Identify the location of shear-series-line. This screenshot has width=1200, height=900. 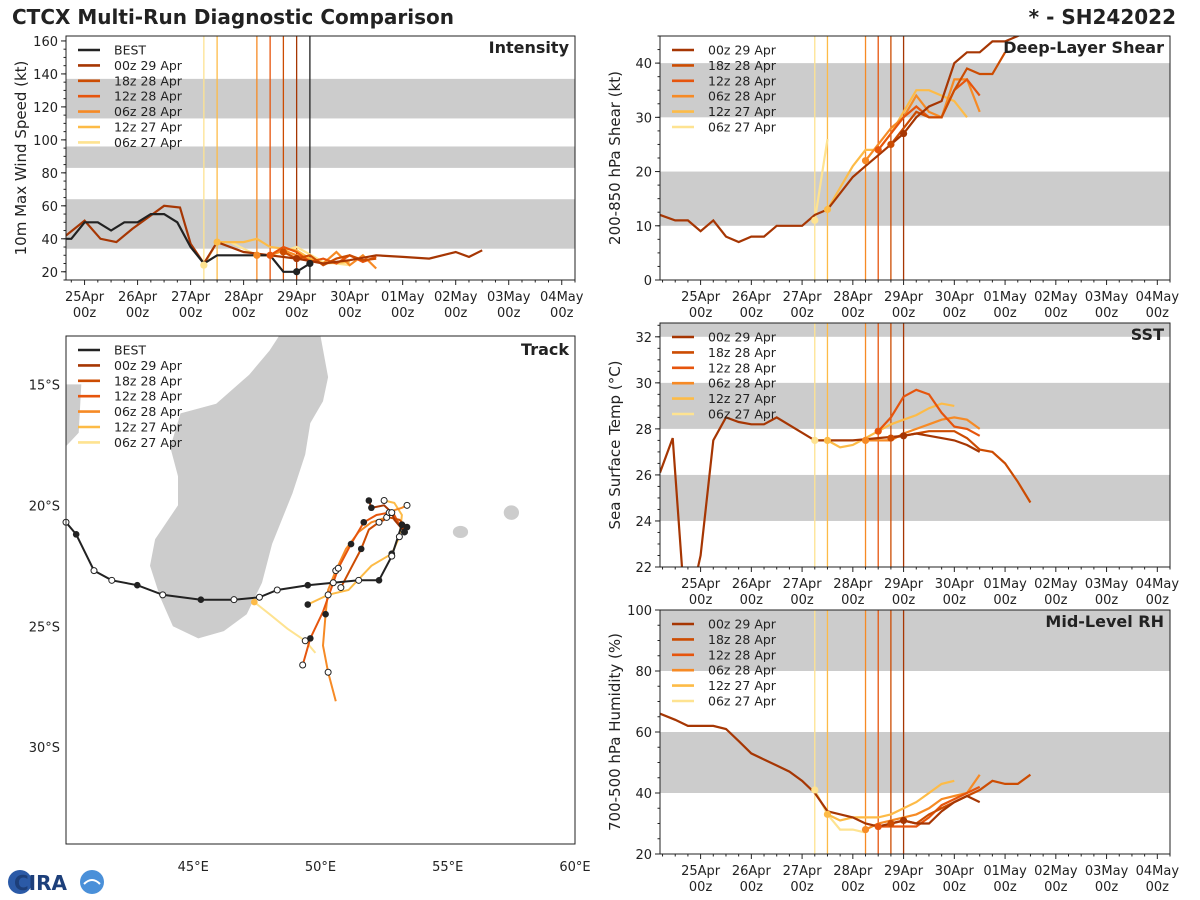
(840, 140).